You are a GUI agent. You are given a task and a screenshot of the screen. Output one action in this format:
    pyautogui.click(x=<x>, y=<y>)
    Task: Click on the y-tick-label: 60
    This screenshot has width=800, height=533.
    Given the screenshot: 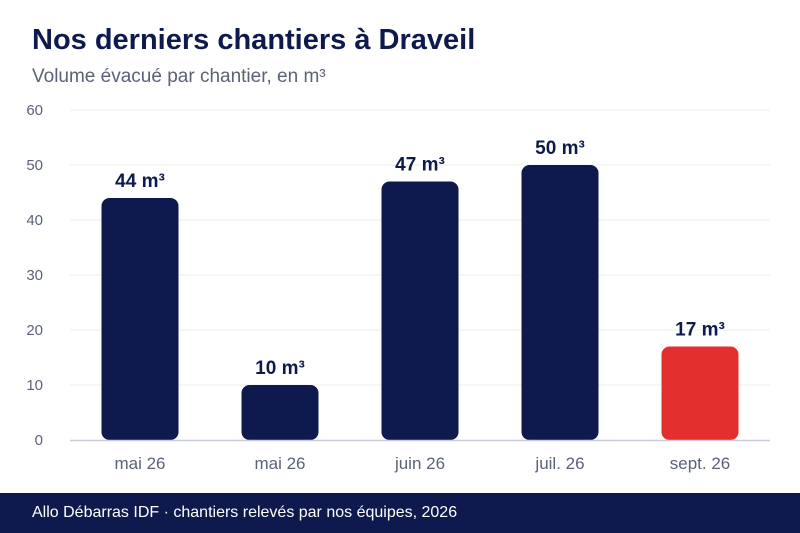 What is the action you would take?
    pyautogui.click(x=34, y=110)
    